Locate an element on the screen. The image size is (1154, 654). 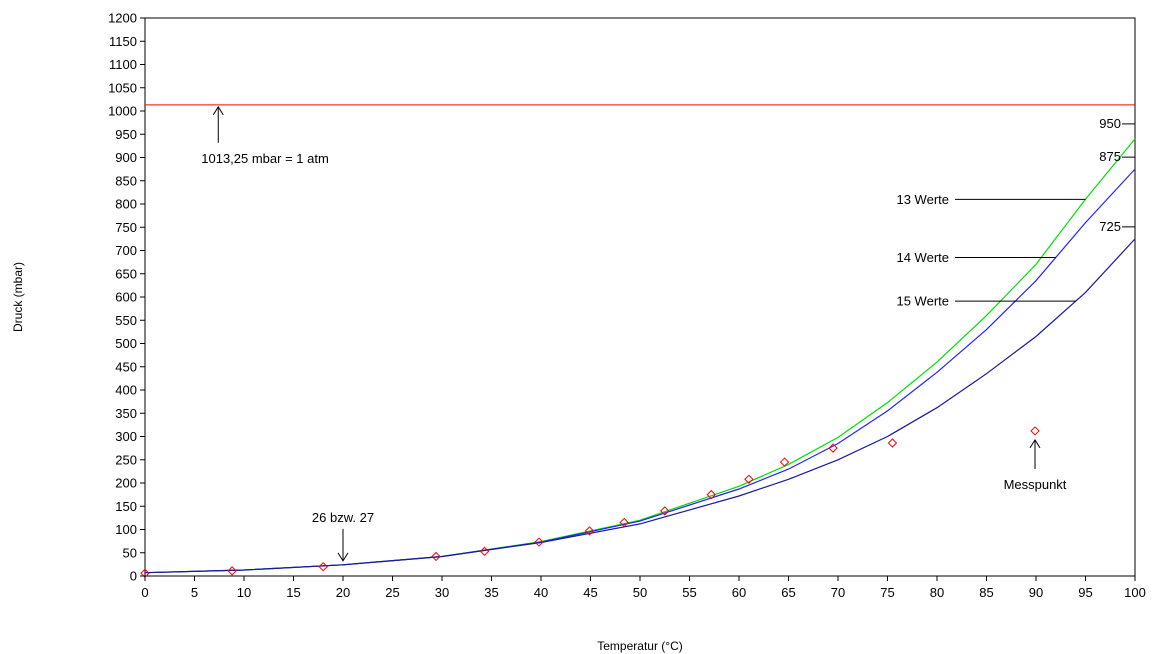
series-end-label: 950 is located at coordinates (1110, 123).